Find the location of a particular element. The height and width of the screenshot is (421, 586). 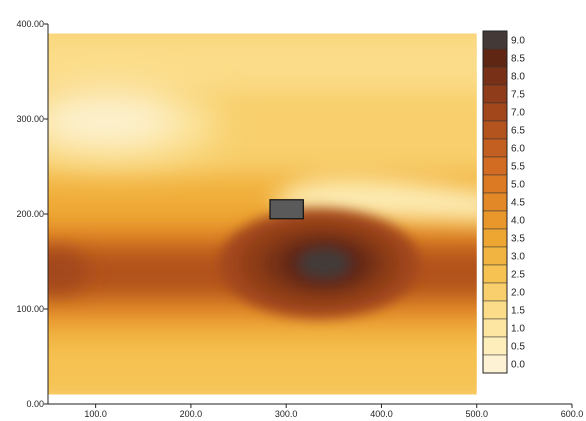

legend-label: 0.5 is located at coordinates (518, 347).